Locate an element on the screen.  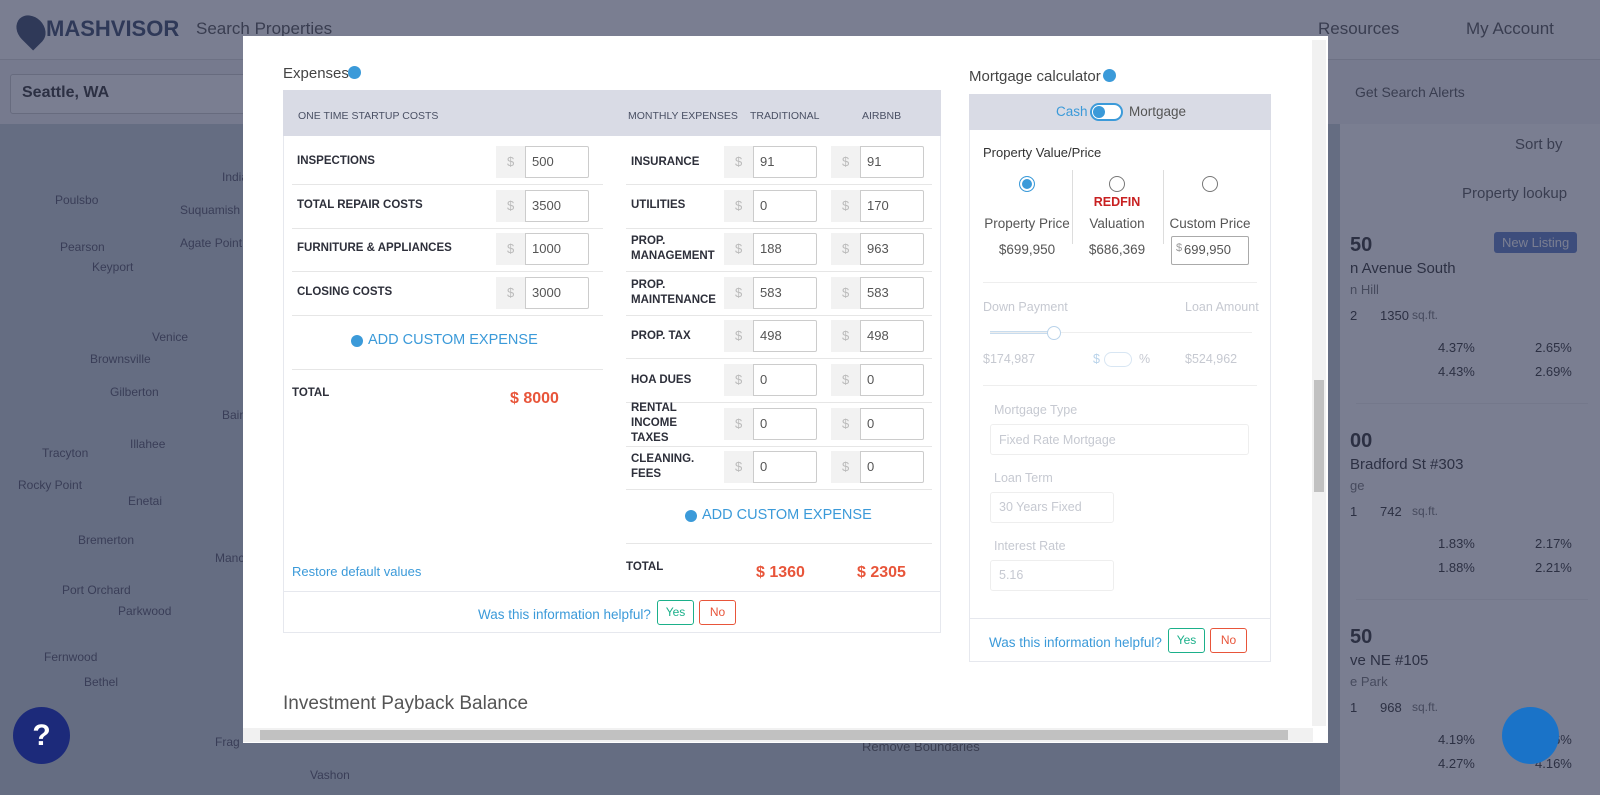
expense-label: UTILITIES is located at coordinates (658, 205).